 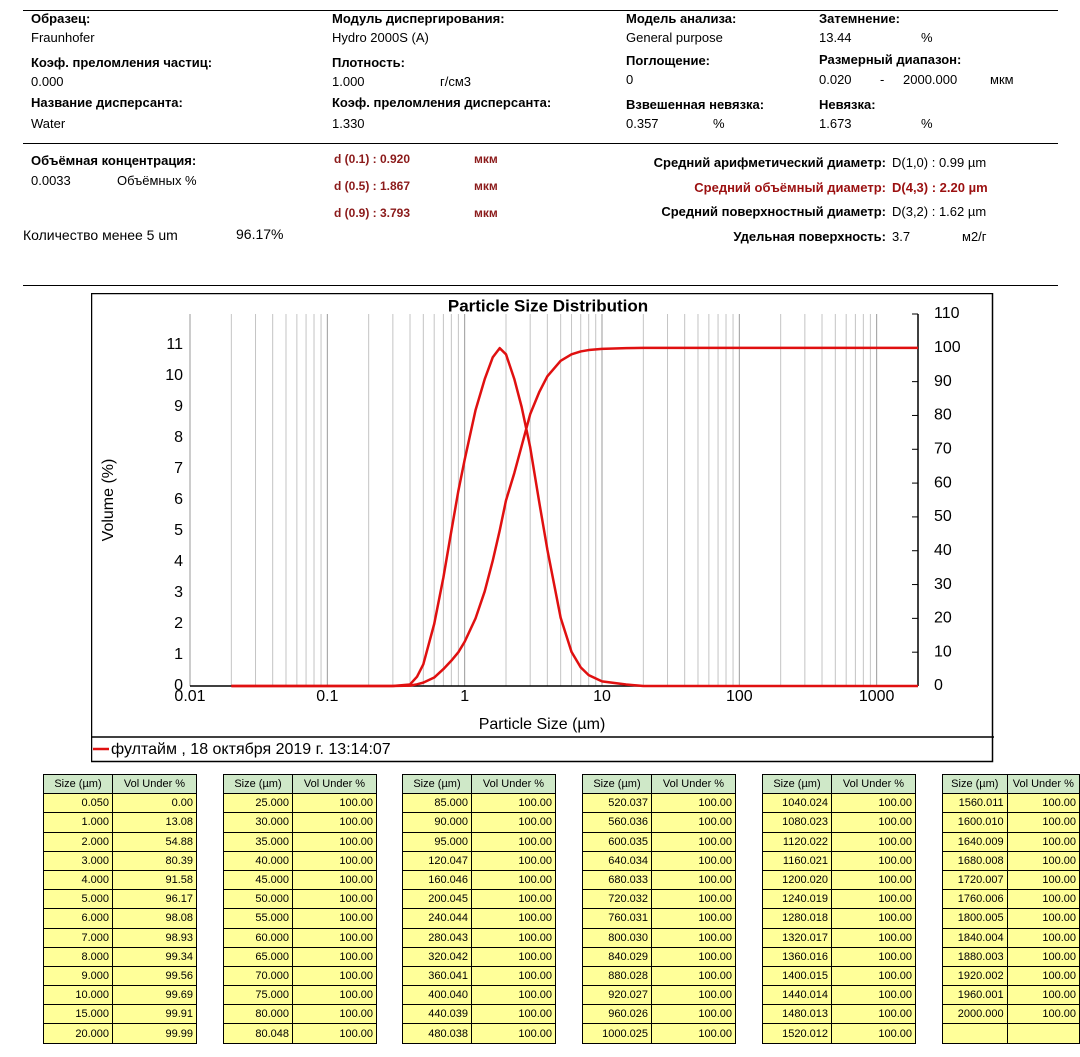 What do you see at coordinates (975, 880) in the screenshot?
I see `cell: 1720.007` at bounding box center [975, 880].